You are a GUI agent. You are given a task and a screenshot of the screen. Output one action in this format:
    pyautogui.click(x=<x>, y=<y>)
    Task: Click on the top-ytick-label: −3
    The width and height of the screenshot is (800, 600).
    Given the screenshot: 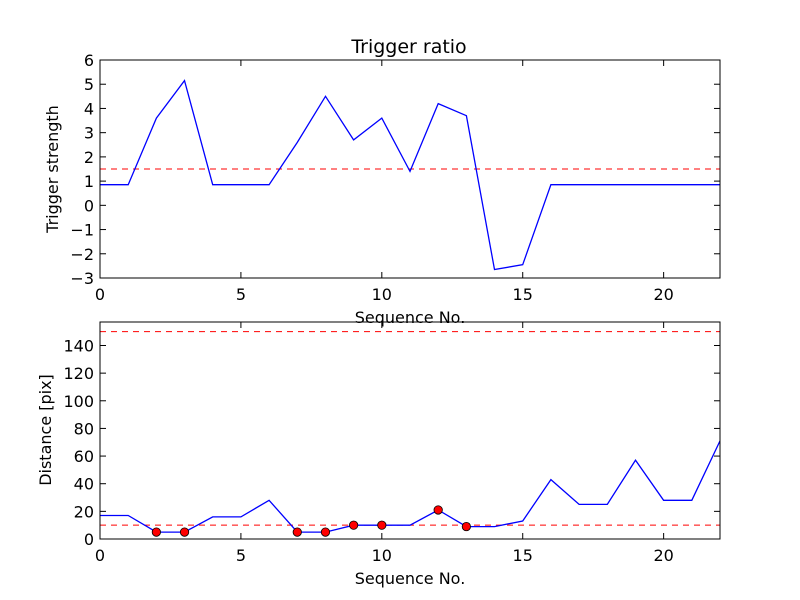 What is the action you would take?
    pyautogui.click(x=82, y=278)
    